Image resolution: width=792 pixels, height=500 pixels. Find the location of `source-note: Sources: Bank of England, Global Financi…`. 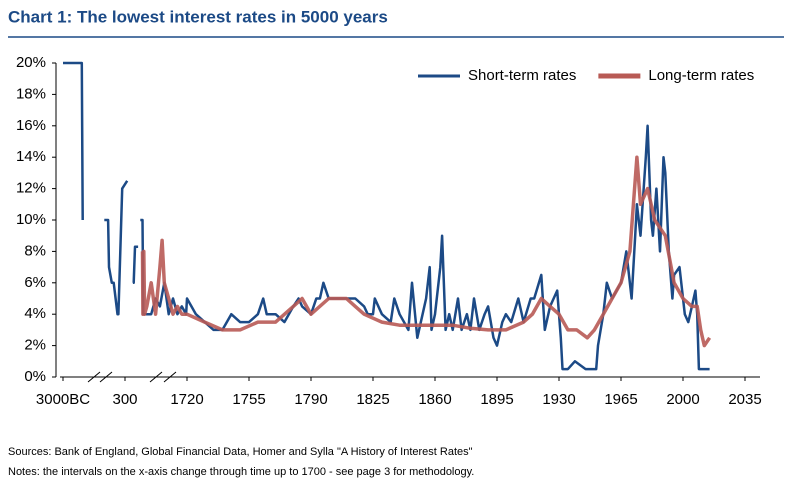

source-note: Sources: Bank of England, Global Financi… is located at coordinates (240, 452).